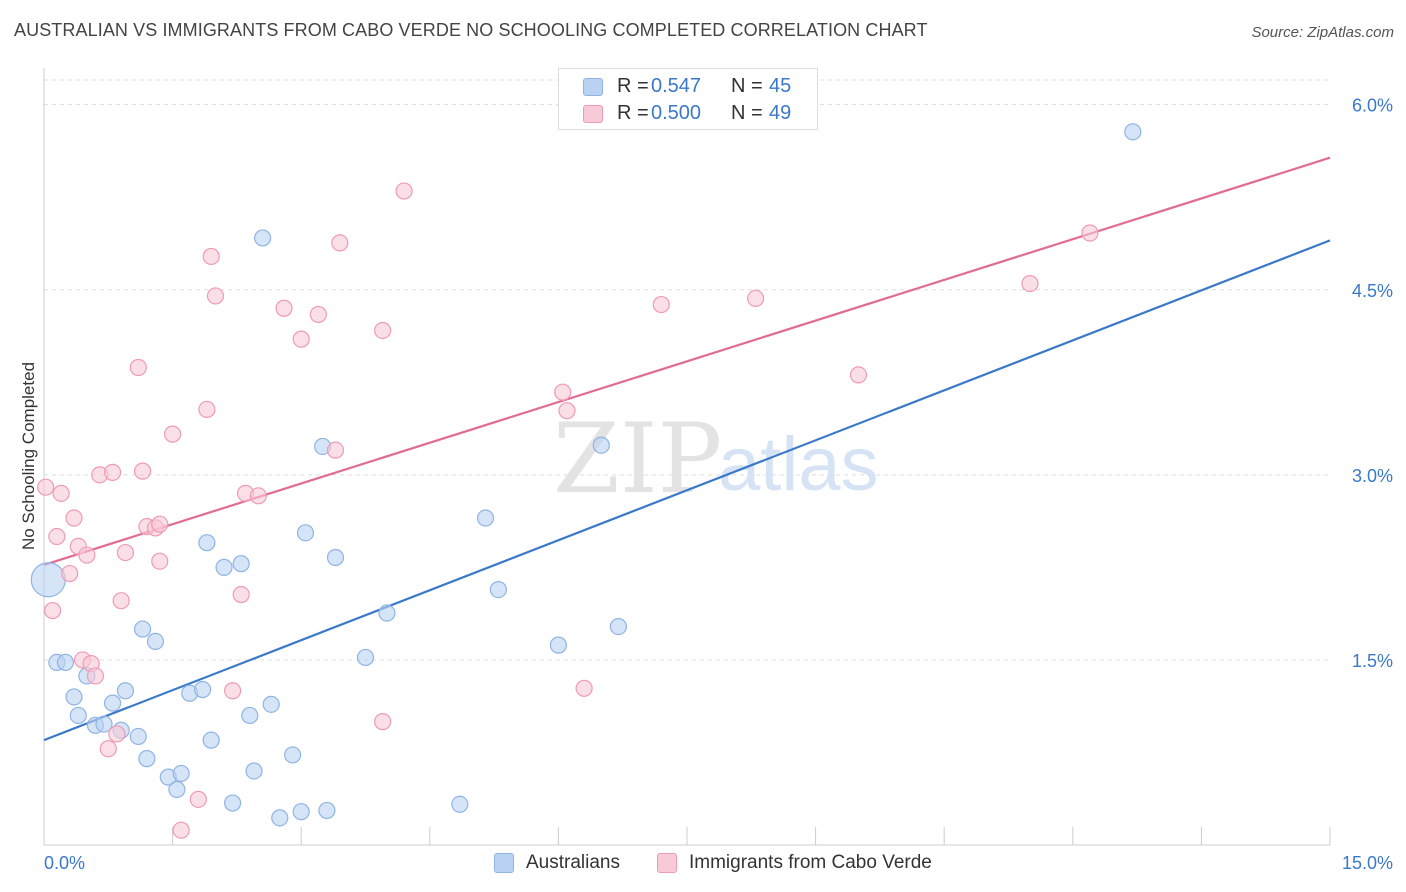  What do you see at coordinates (64, 863) in the screenshot?
I see `x-tick-label-min: 0.0%` at bounding box center [64, 863].